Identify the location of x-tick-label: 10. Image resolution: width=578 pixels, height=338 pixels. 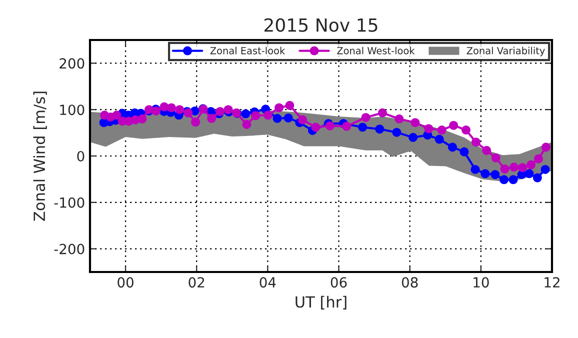
(481, 282).